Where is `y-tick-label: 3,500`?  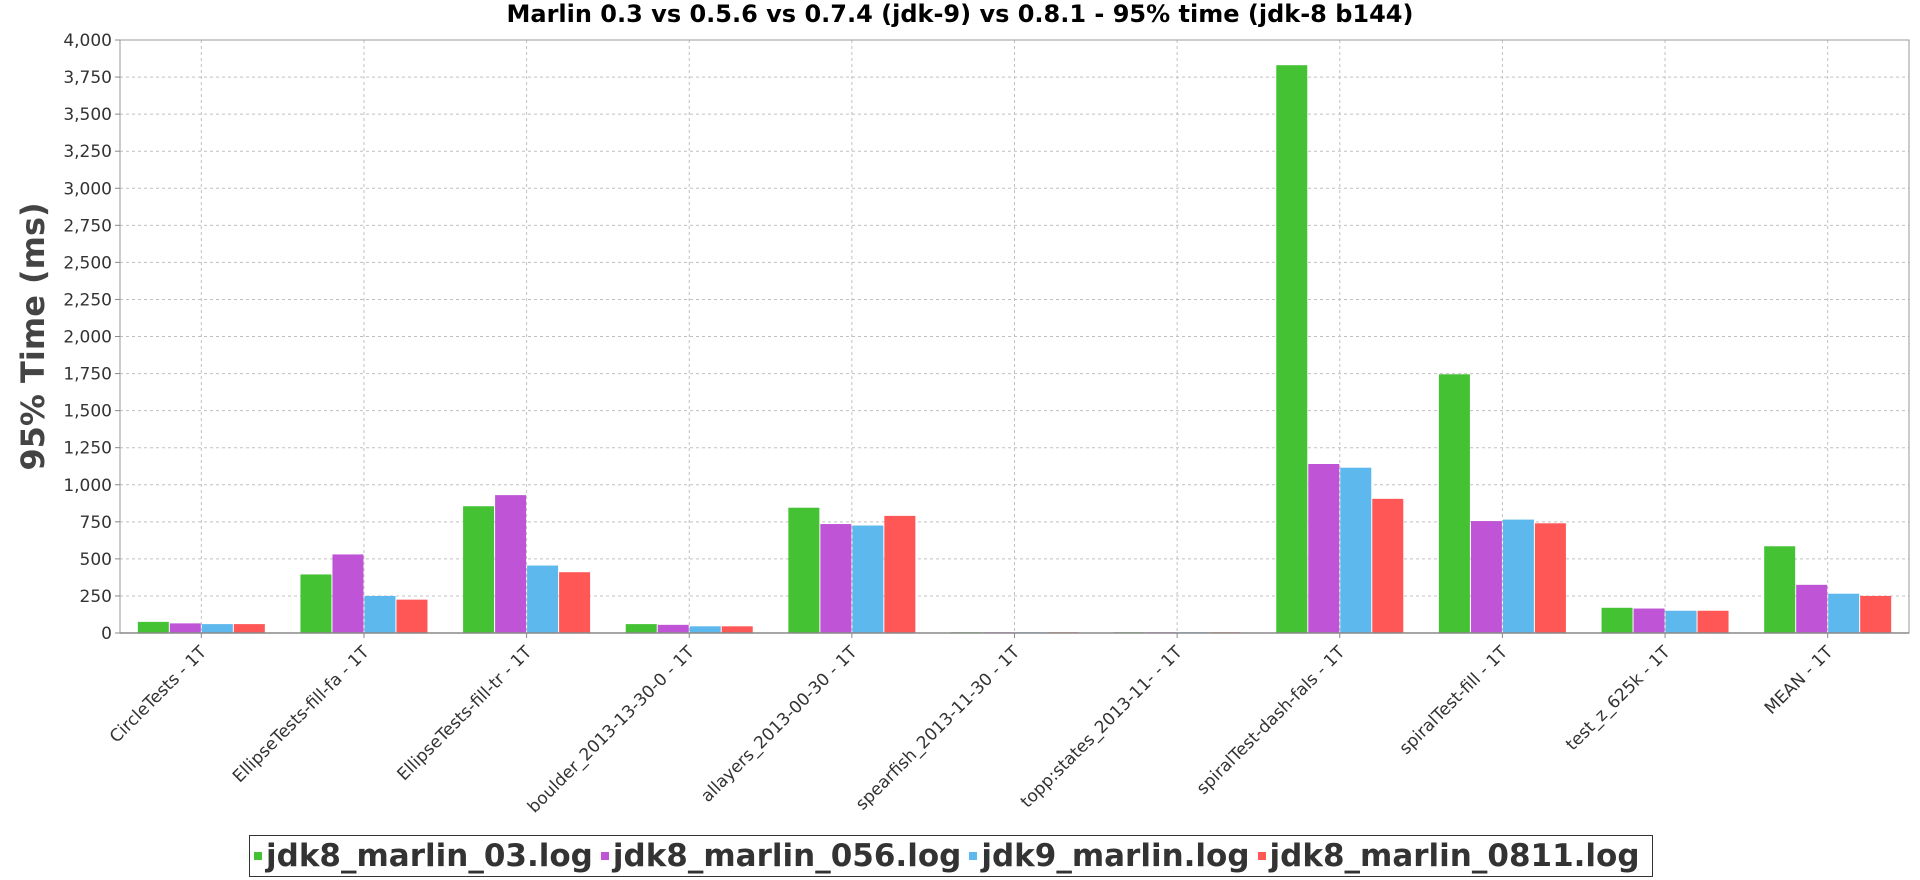 y-tick-label: 3,500 is located at coordinates (87, 115).